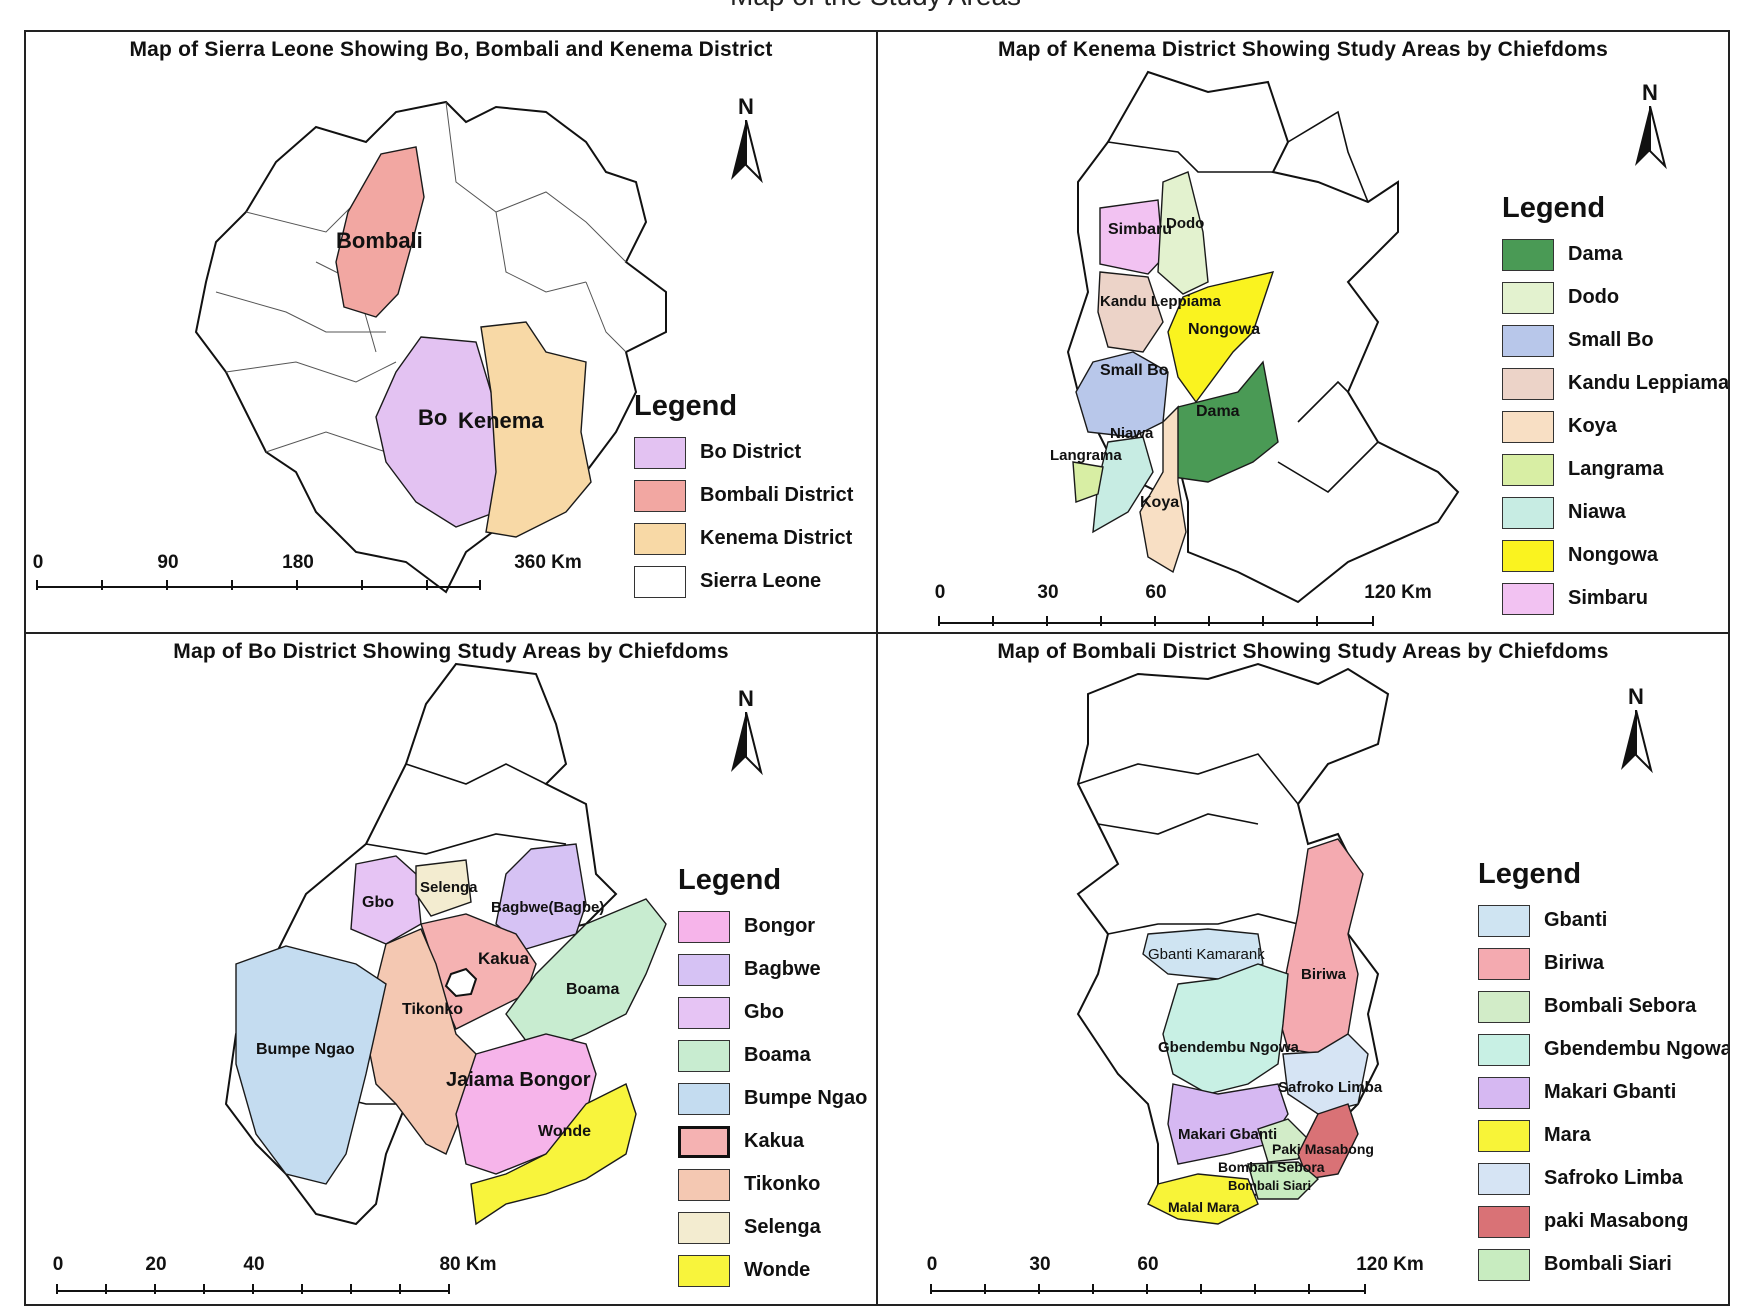  What do you see at coordinates (1183, 233) in the screenshot?
I see `dodo-region` at bounding box center [1183, 233].